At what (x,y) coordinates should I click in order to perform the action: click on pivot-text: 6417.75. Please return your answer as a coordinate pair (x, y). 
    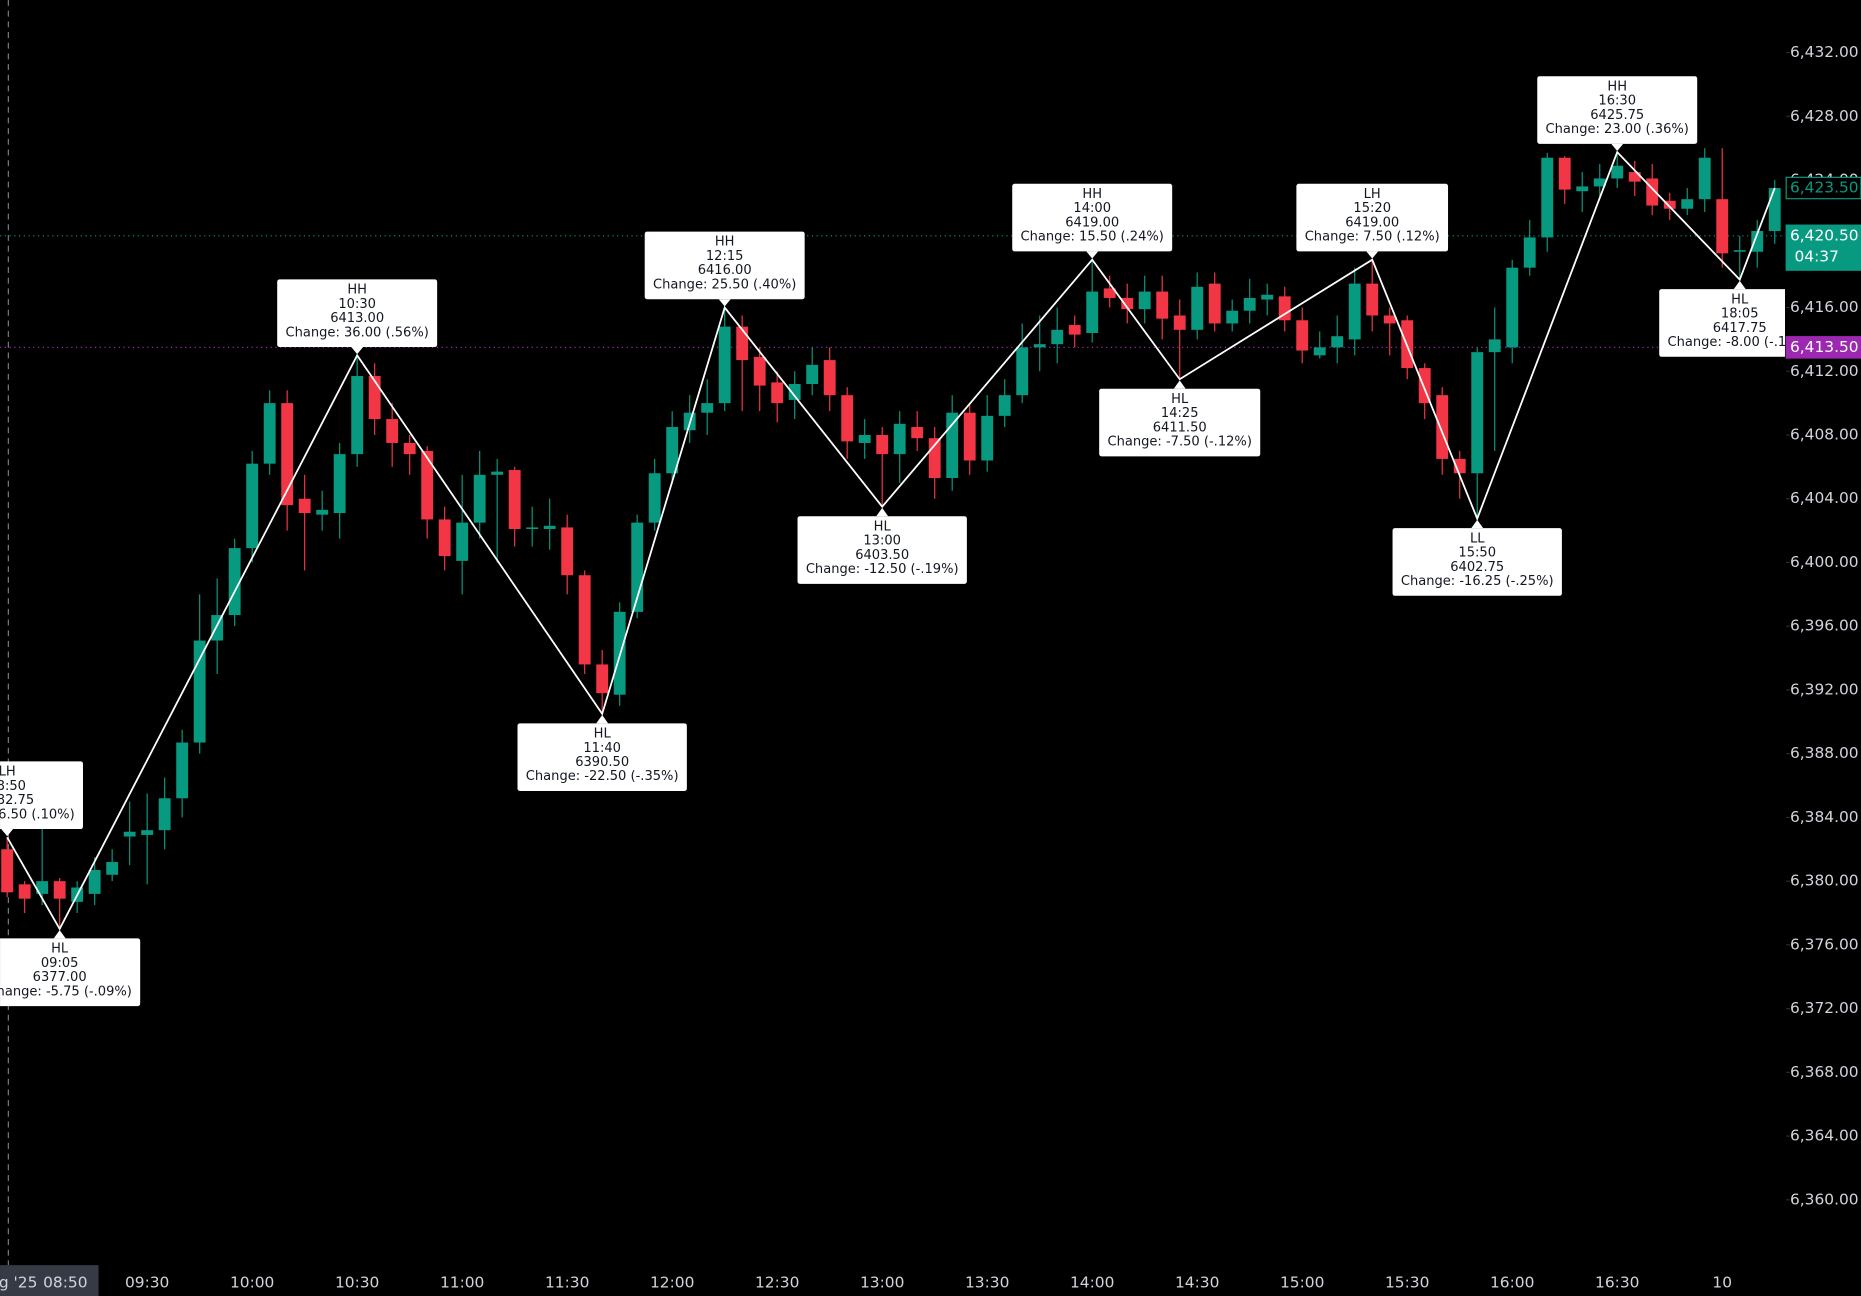
    Looking at the image, I should click on (1740, 328).